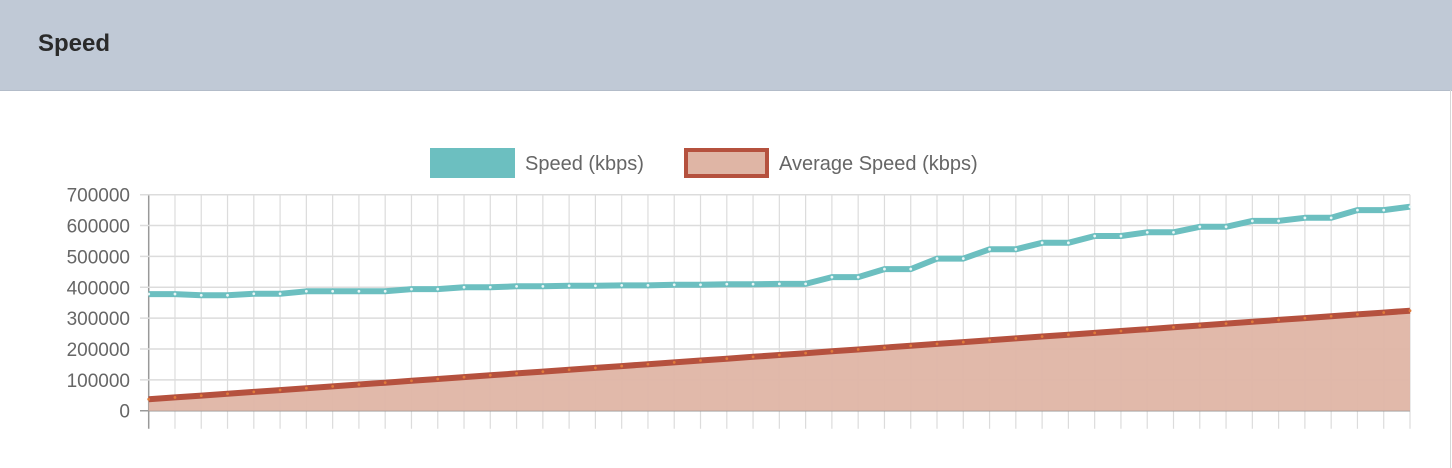  Describe the element at coordinates (98, 257) in the screenshot. I see `y-tick-label: 500000` at that location.